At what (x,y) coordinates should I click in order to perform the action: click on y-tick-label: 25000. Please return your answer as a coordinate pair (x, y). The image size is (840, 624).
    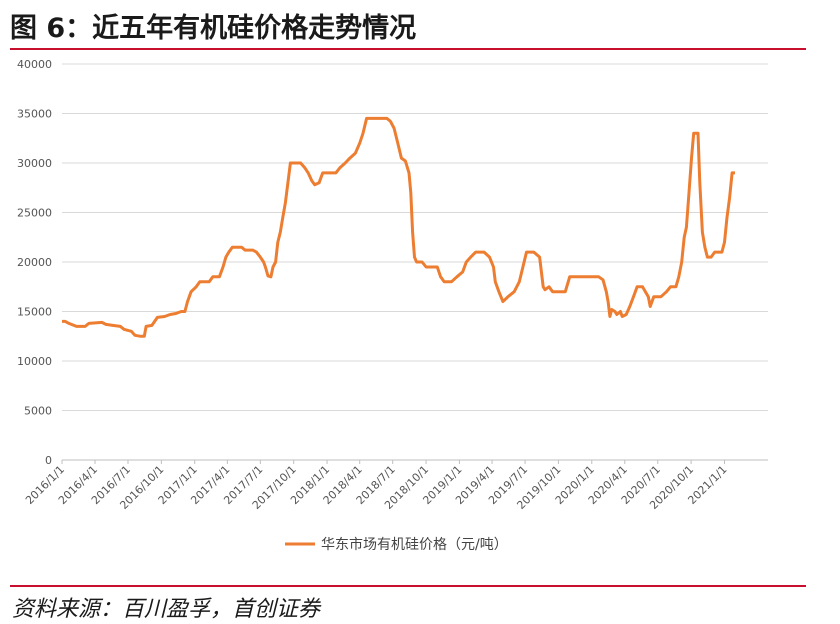
    Looking at the image, I should click on (34, 213).